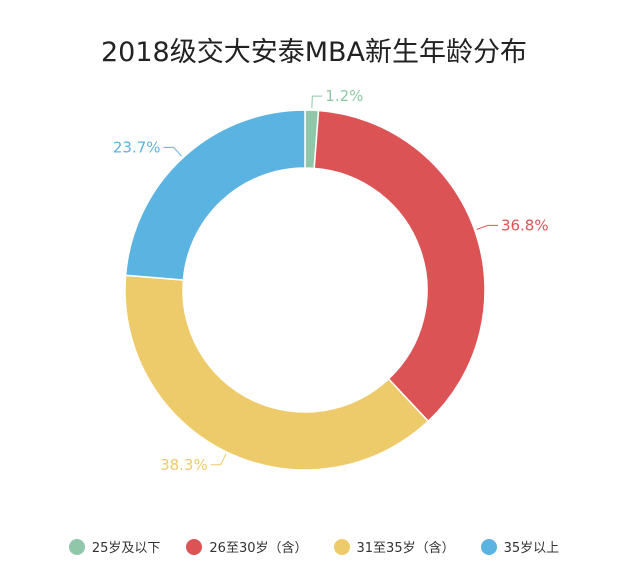 Image resolution: width=628 pixels, height=582 pixels. I want to click on data-label-31-to-35: 38.3%, so click(184, 465).